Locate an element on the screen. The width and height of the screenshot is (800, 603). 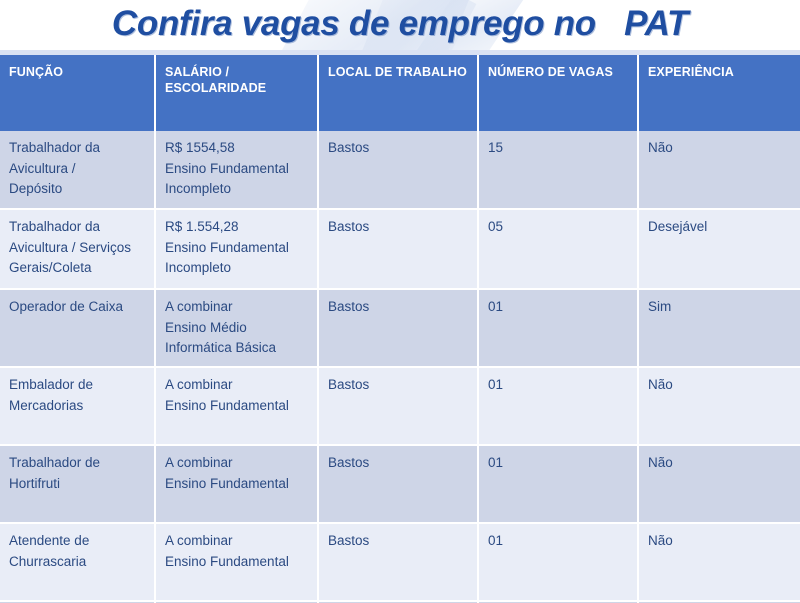
cell-funcao-line: Hortifruti is located at coordinates (35, 483).